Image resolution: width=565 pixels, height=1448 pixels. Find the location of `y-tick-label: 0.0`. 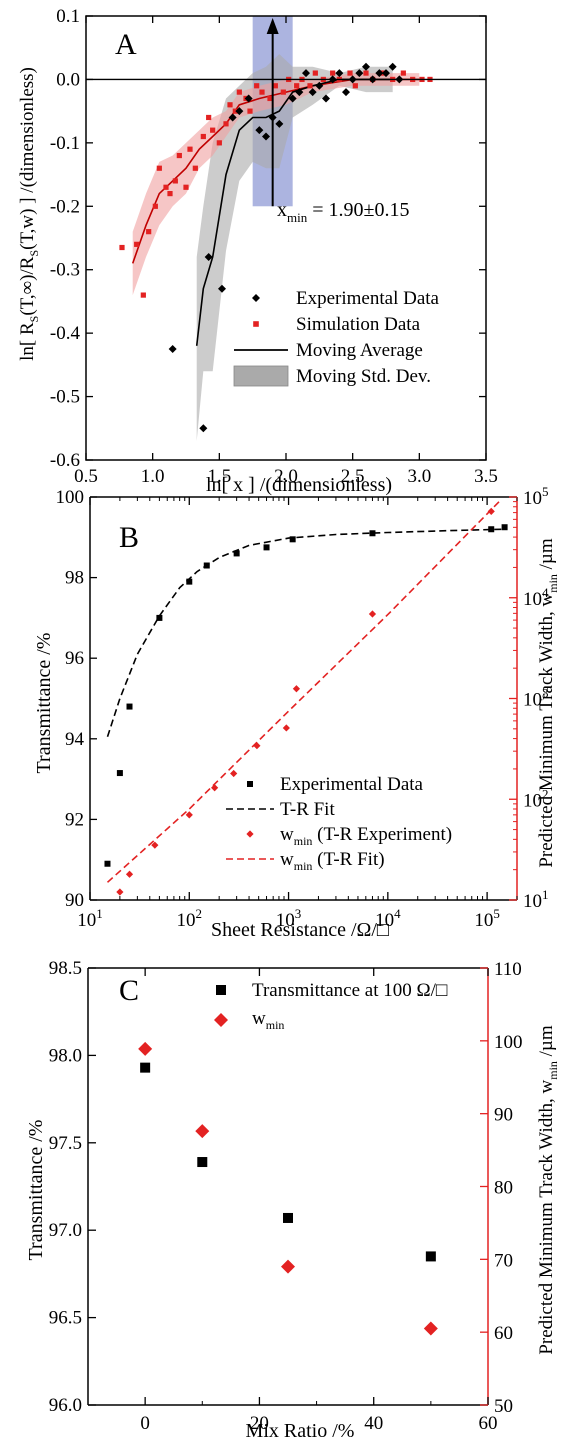

y-tick-label: 0.0 is located at coordinates (68, 79).